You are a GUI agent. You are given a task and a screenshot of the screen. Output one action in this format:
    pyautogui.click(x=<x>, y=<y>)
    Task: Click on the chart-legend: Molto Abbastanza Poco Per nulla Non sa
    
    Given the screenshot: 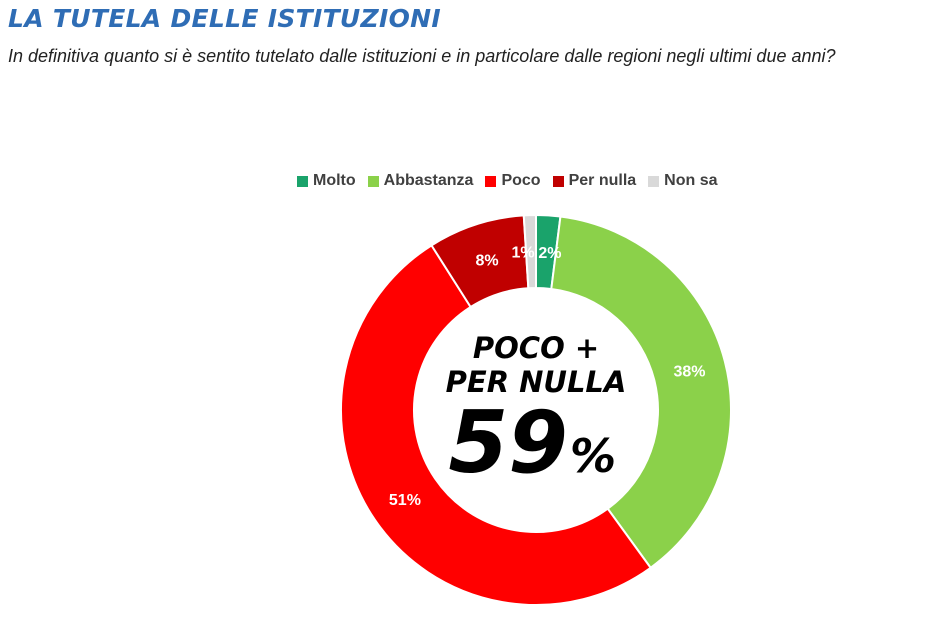 What is the action you would take?
    pyautogui.click(x=513, y=181)
    